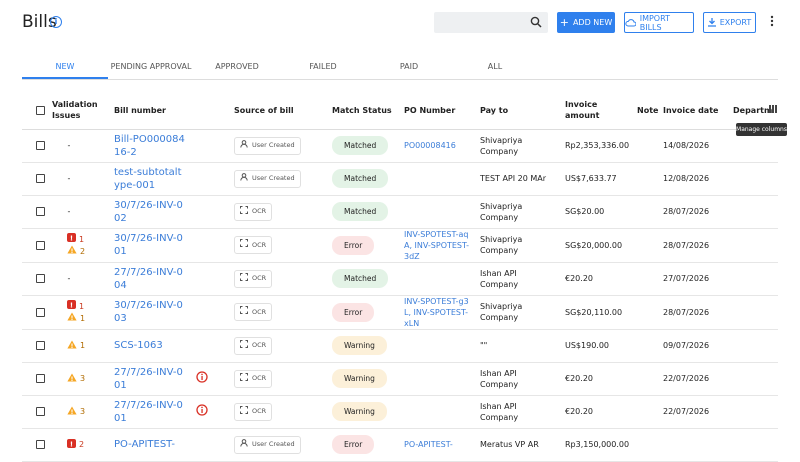  I want to click on header-cell, so click(37, 111).